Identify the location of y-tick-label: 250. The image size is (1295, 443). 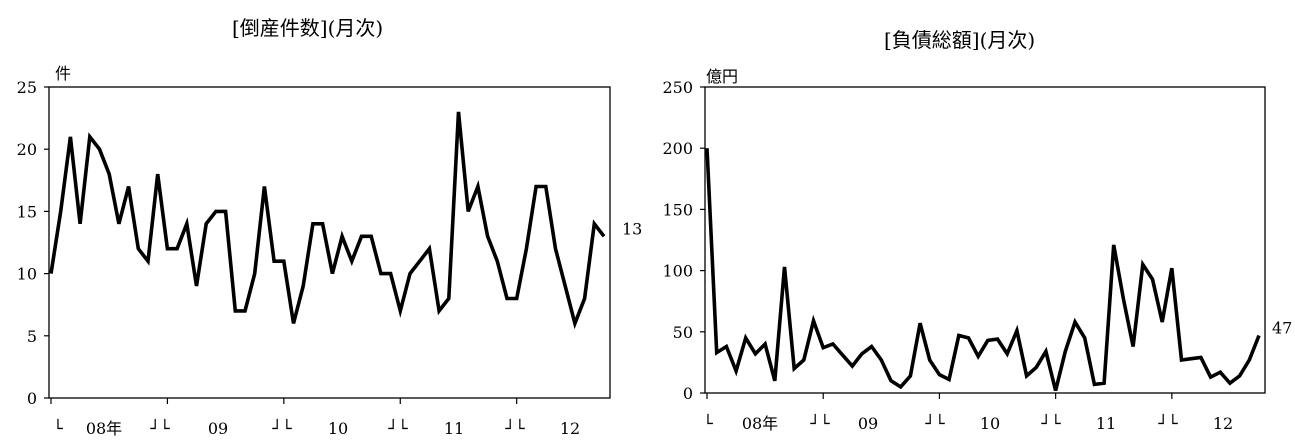
(677, 87).